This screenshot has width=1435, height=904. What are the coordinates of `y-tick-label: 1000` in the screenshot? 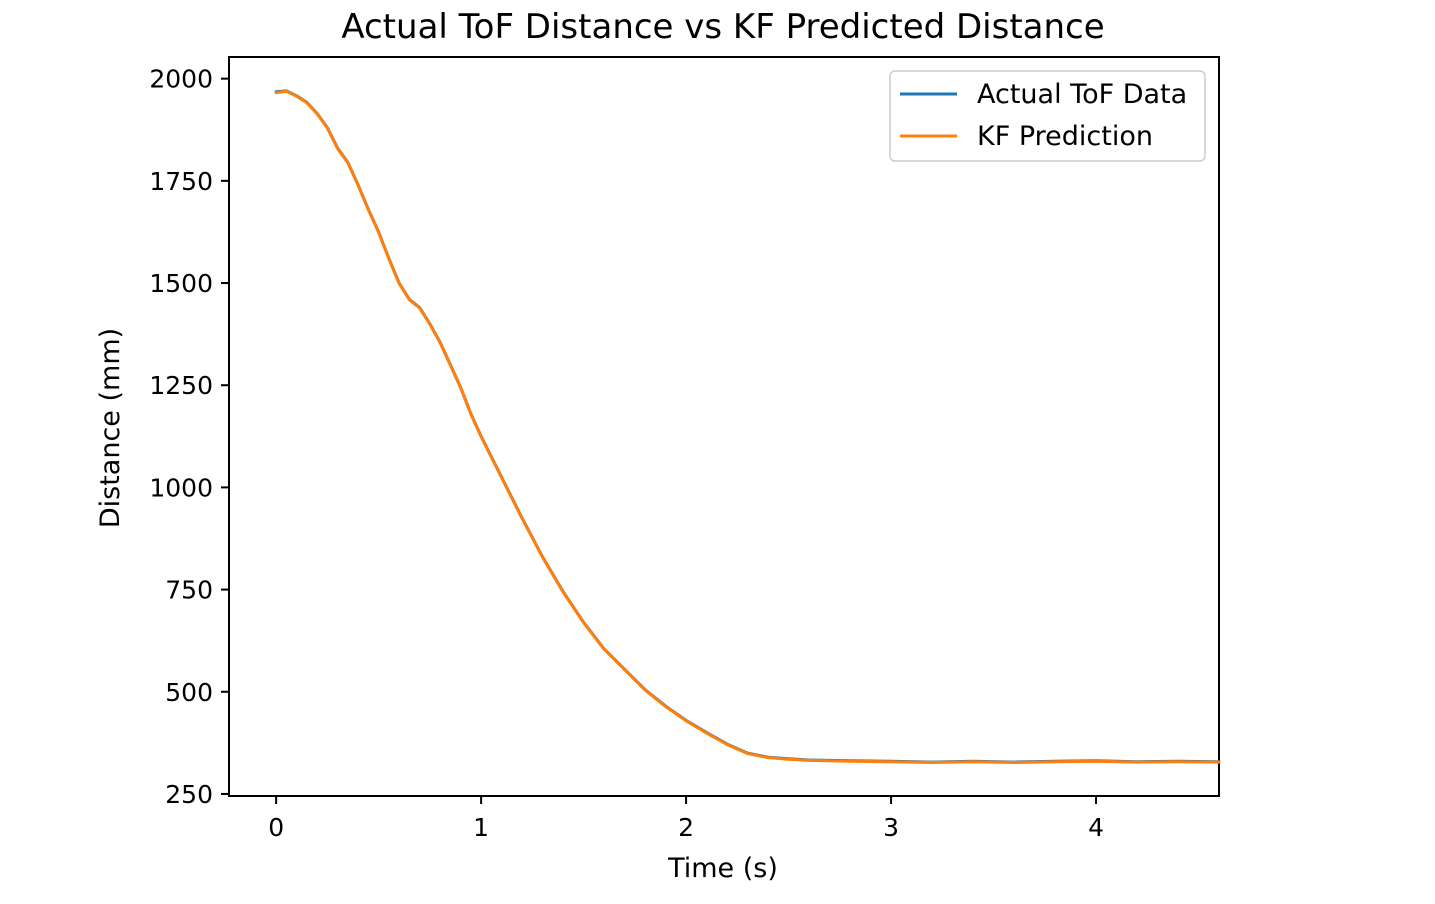 It's located at (181, 487).